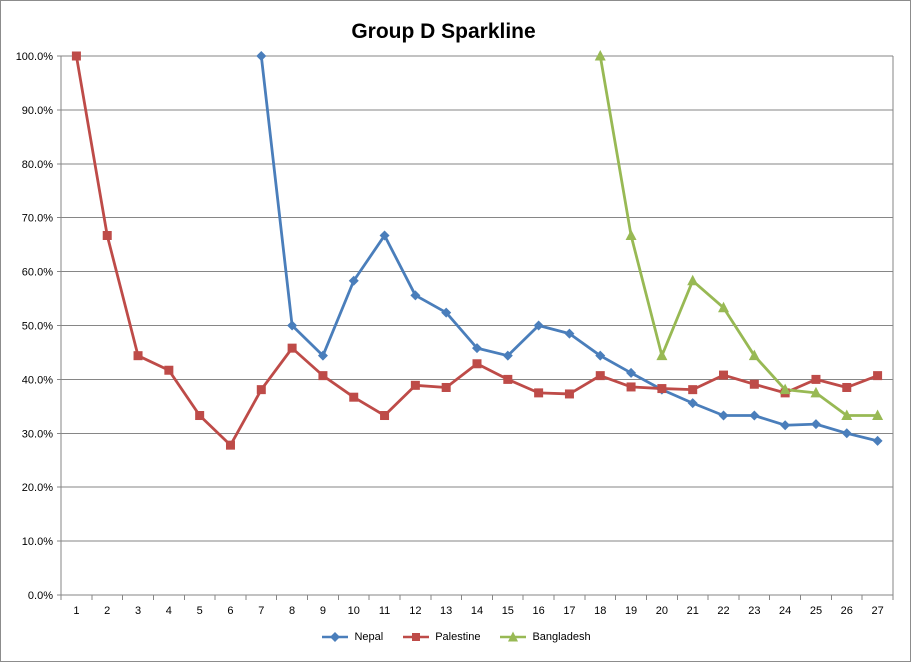 The width and height of the screenshot is (911, 662). What do you see at coordinates (37, 219) in the screenshot?
I see `y-tick-label: 70.0%` at bounding box center [37, 219].